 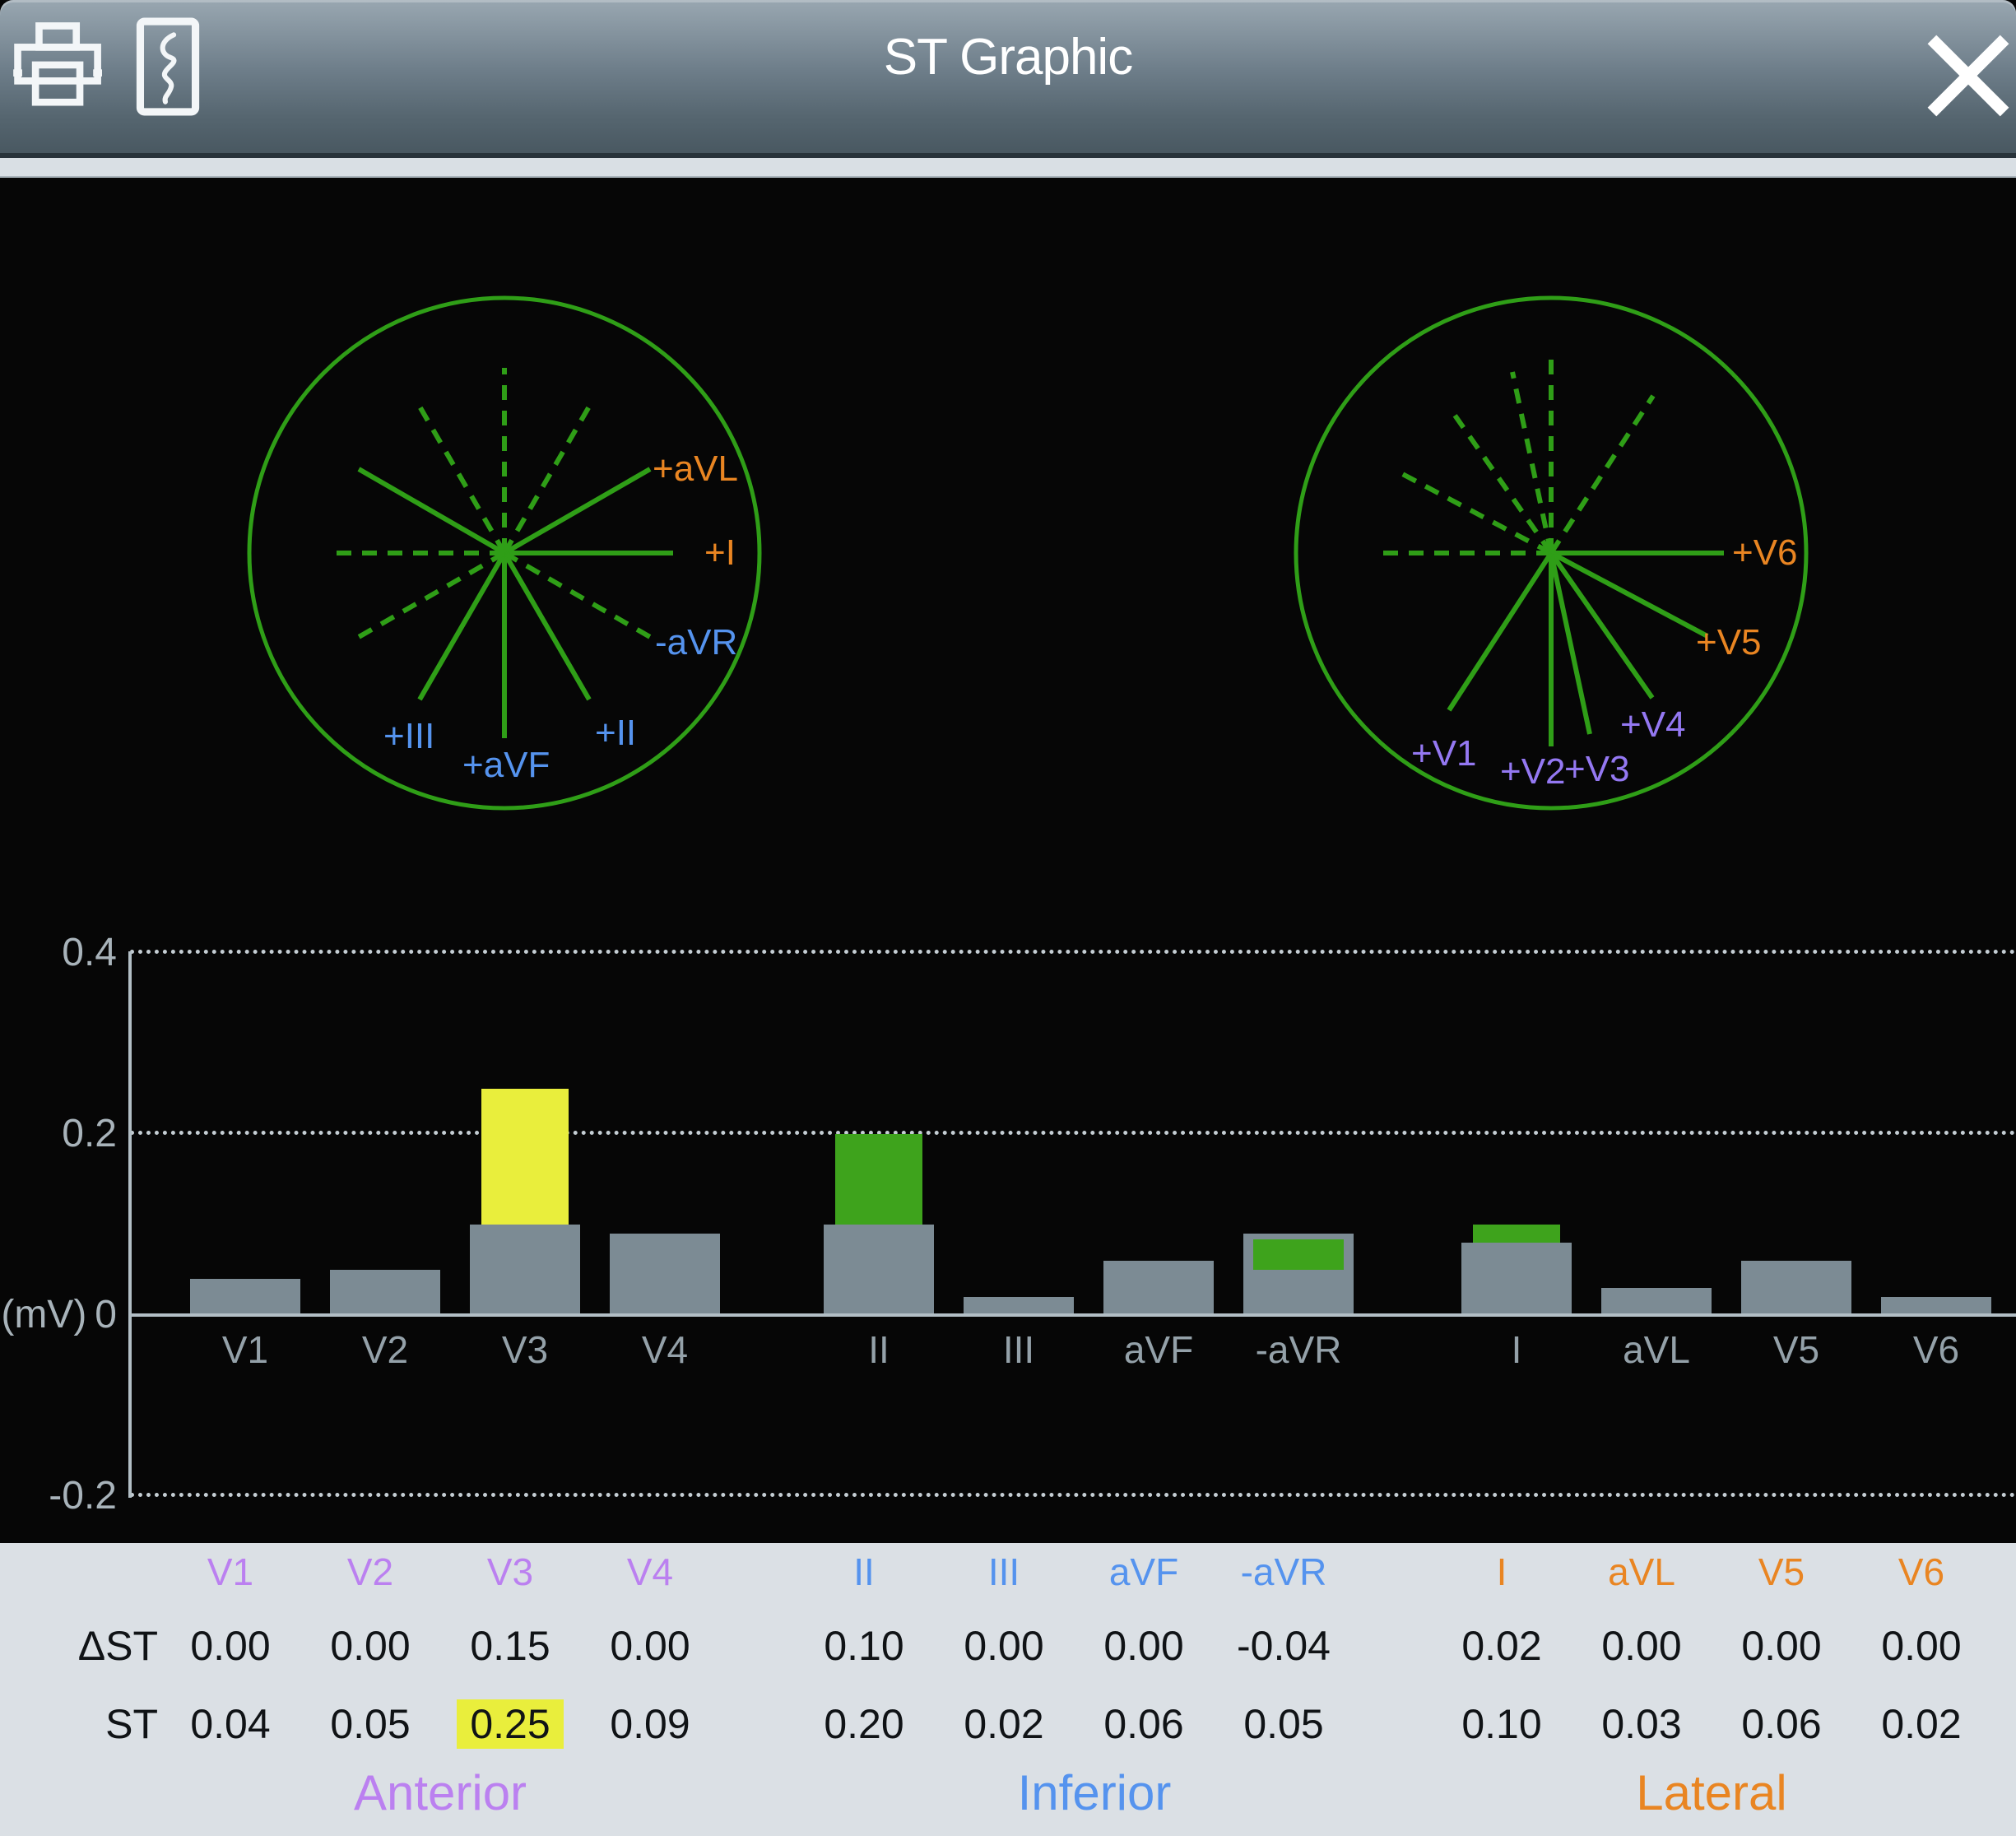 I want to click on horizontal-label-V2: +V2, so click(x=1533, y=771).